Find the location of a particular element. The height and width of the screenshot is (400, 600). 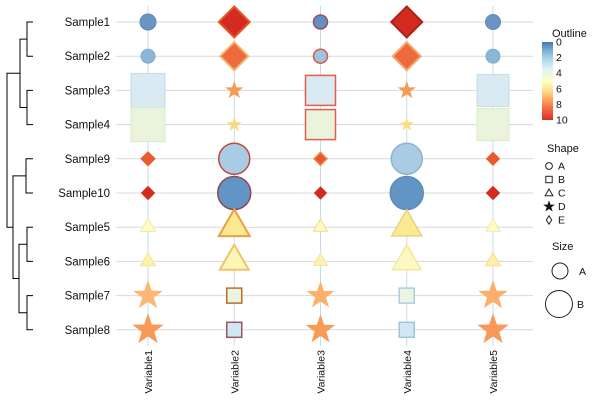

glyph-Sample1-Variable2 is located at coordinates (234, 22).